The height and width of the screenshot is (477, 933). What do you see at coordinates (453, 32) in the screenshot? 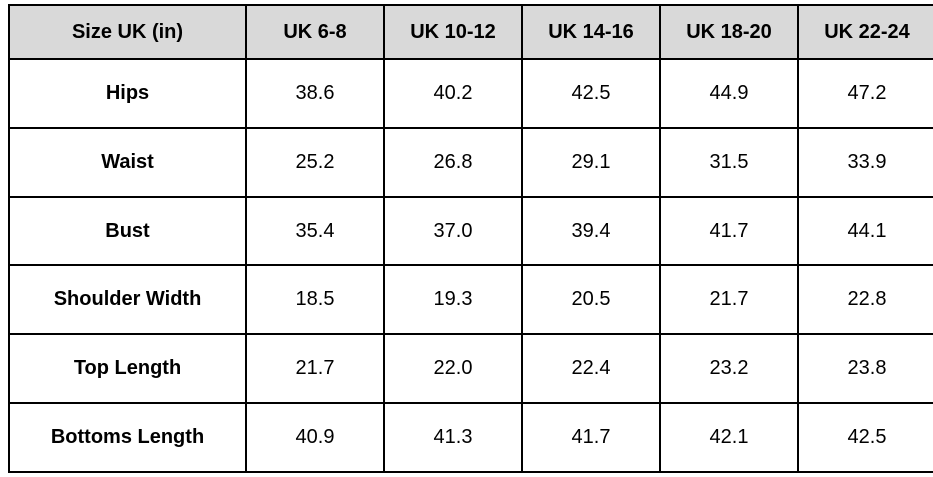
I see `header-size-uk-10-12: UK 10-12` at bounding box center [453, 32].